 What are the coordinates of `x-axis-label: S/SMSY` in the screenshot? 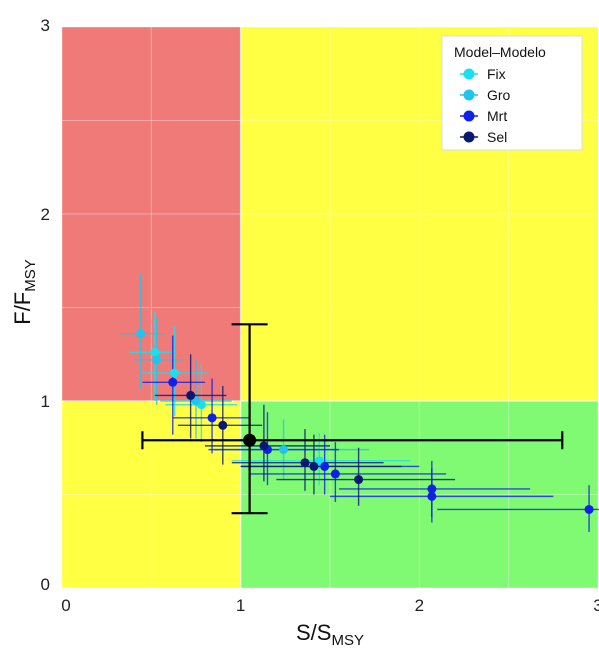 It's located at (330, 634).